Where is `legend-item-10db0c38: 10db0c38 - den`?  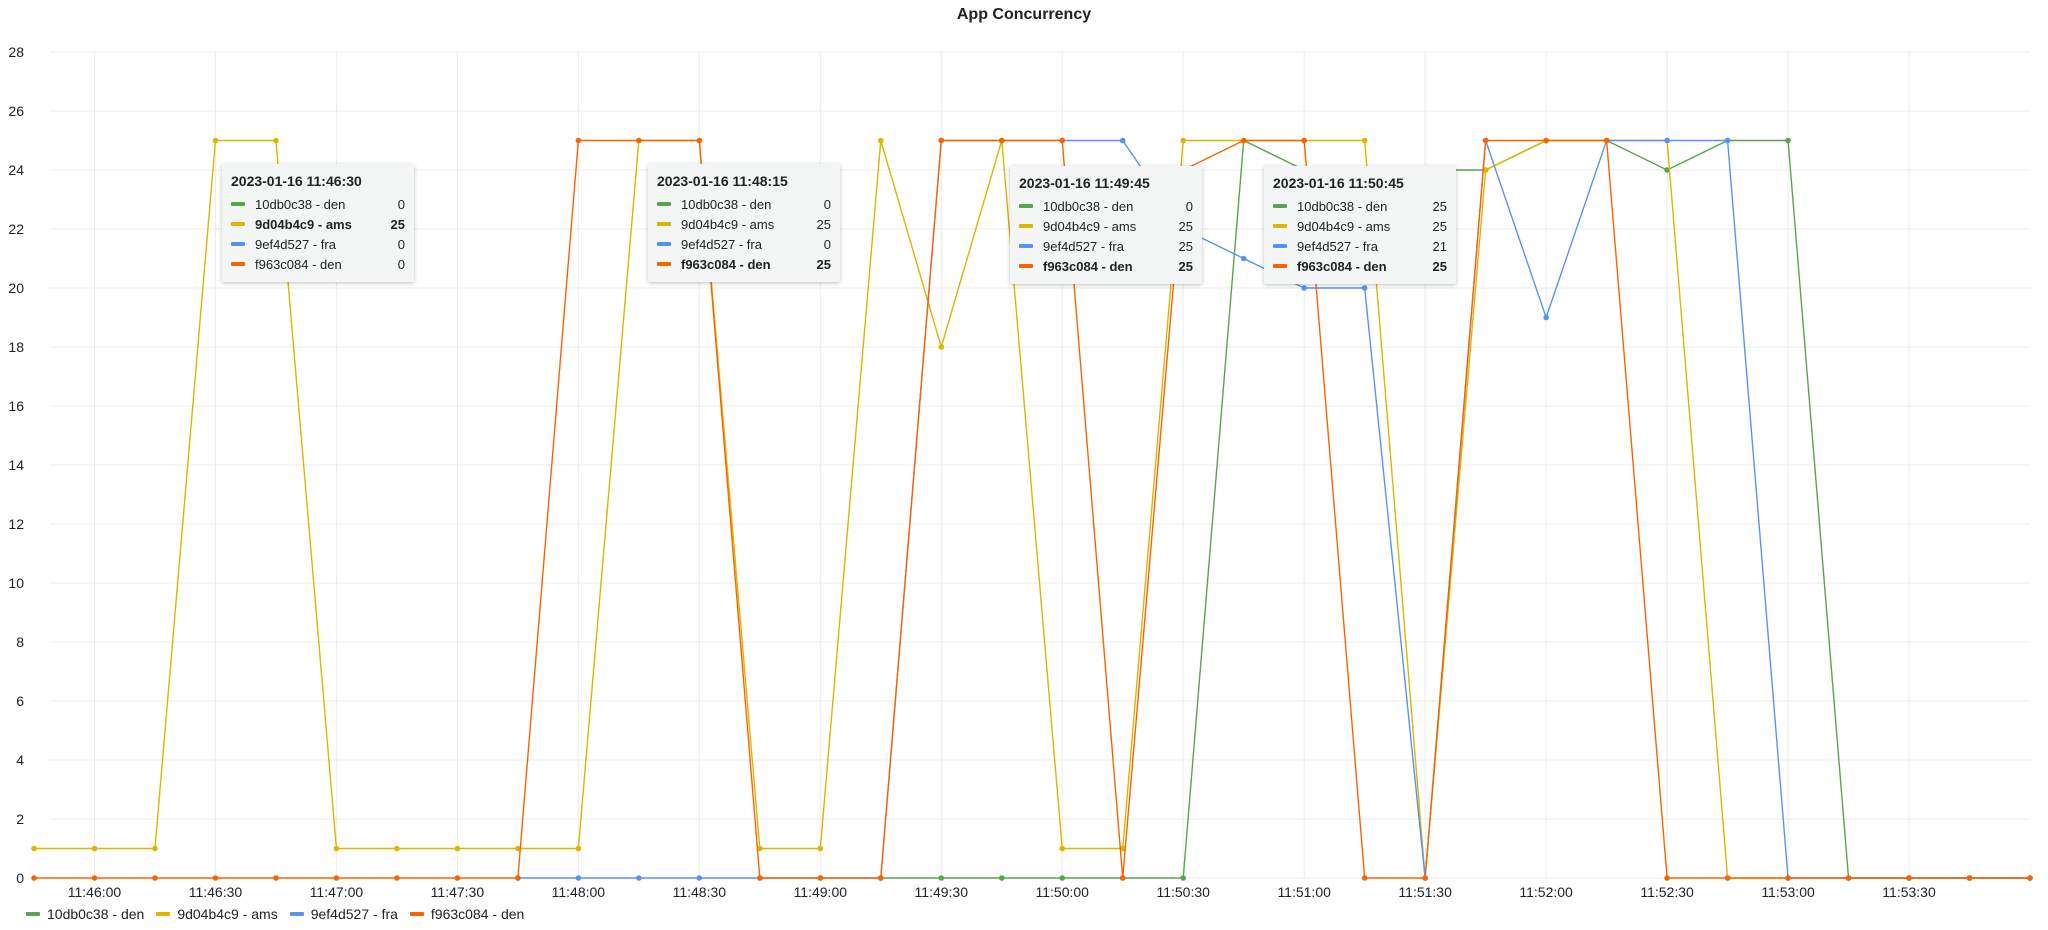 legend-item-10db0c38: 10db0c38 - den is located at coordinates (85, 914).